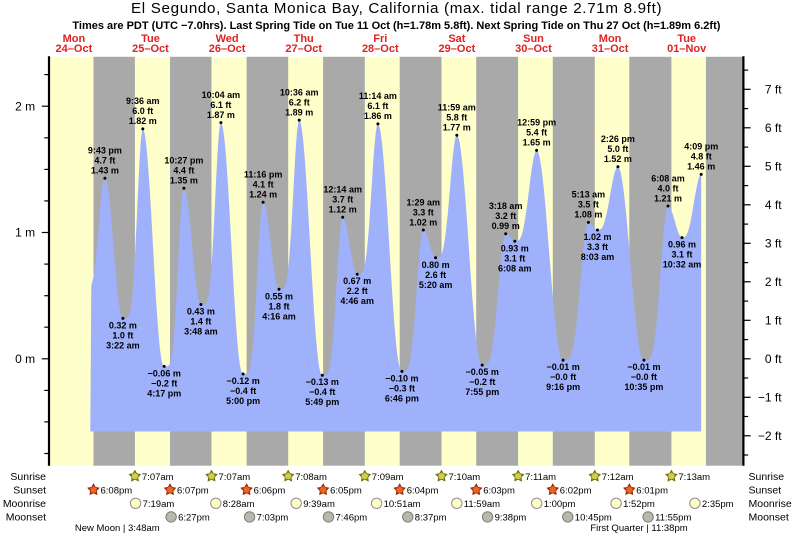 This screenshot has width=793, height=544. Describe the element at coordinates (74, 39) in the screenshot. I see `svg-text: Mon` at that location.